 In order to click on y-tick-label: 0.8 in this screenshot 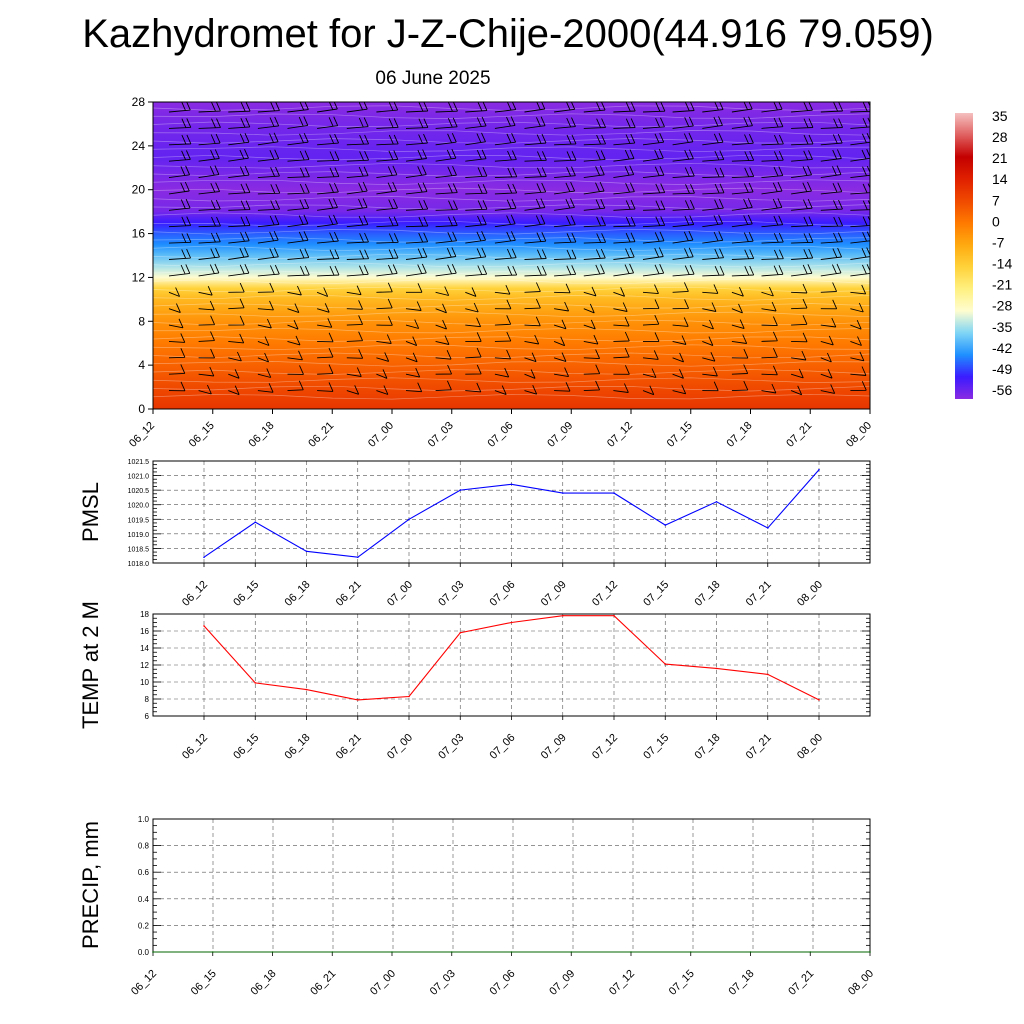, I will do `click(144, 846)`.